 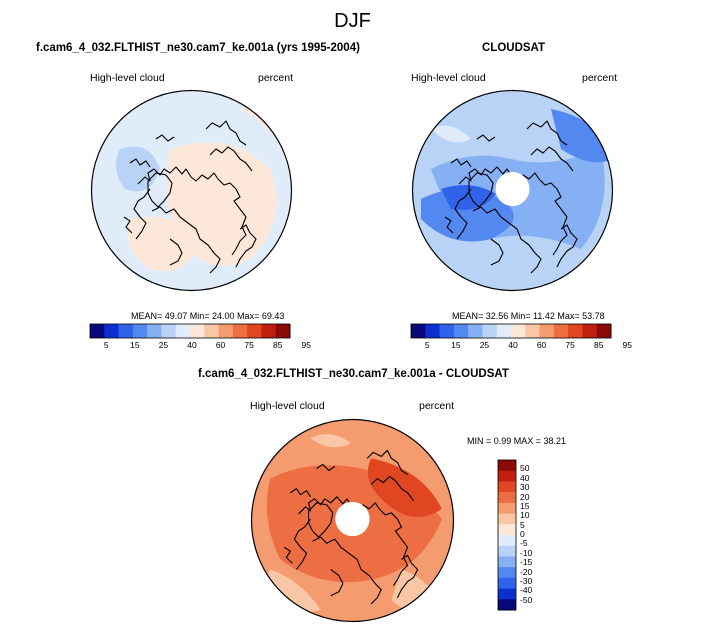 I want to click on panel2-polar-map, so click(x=512, y=190).